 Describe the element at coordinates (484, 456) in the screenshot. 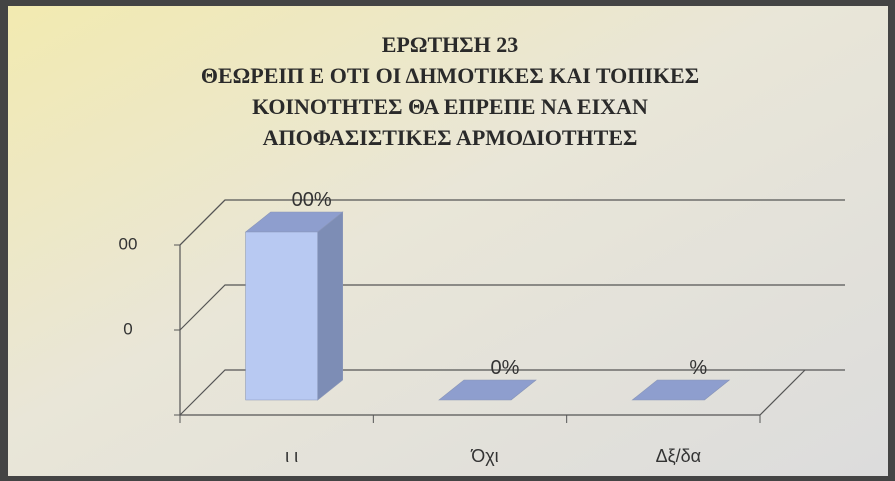

I see `x-tick-label: Όχι` at that location.